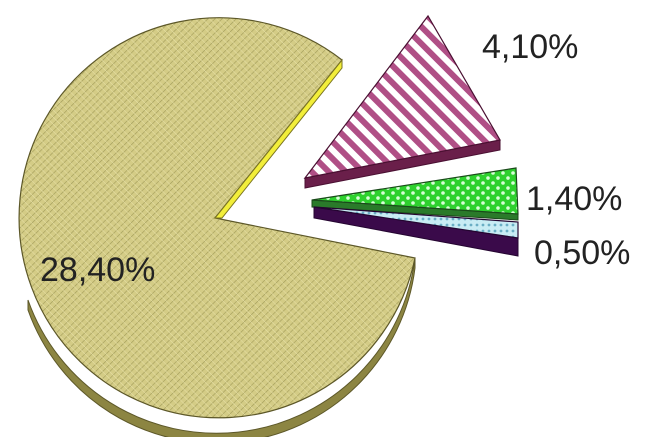 The height and width of the screenshot is (437, 648). I want to click on slice-label: 1,40%, so click(574, 199).